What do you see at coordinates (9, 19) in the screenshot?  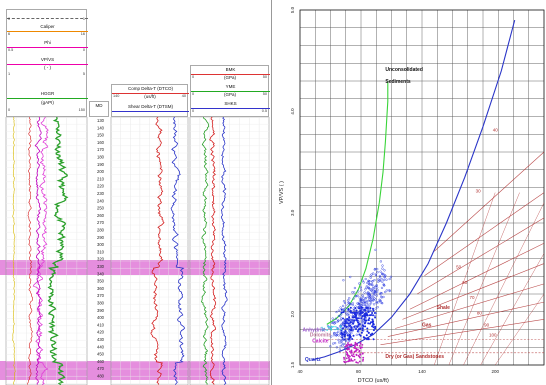 I see `gr-range-left: 0` at bounding box center [9, 19].